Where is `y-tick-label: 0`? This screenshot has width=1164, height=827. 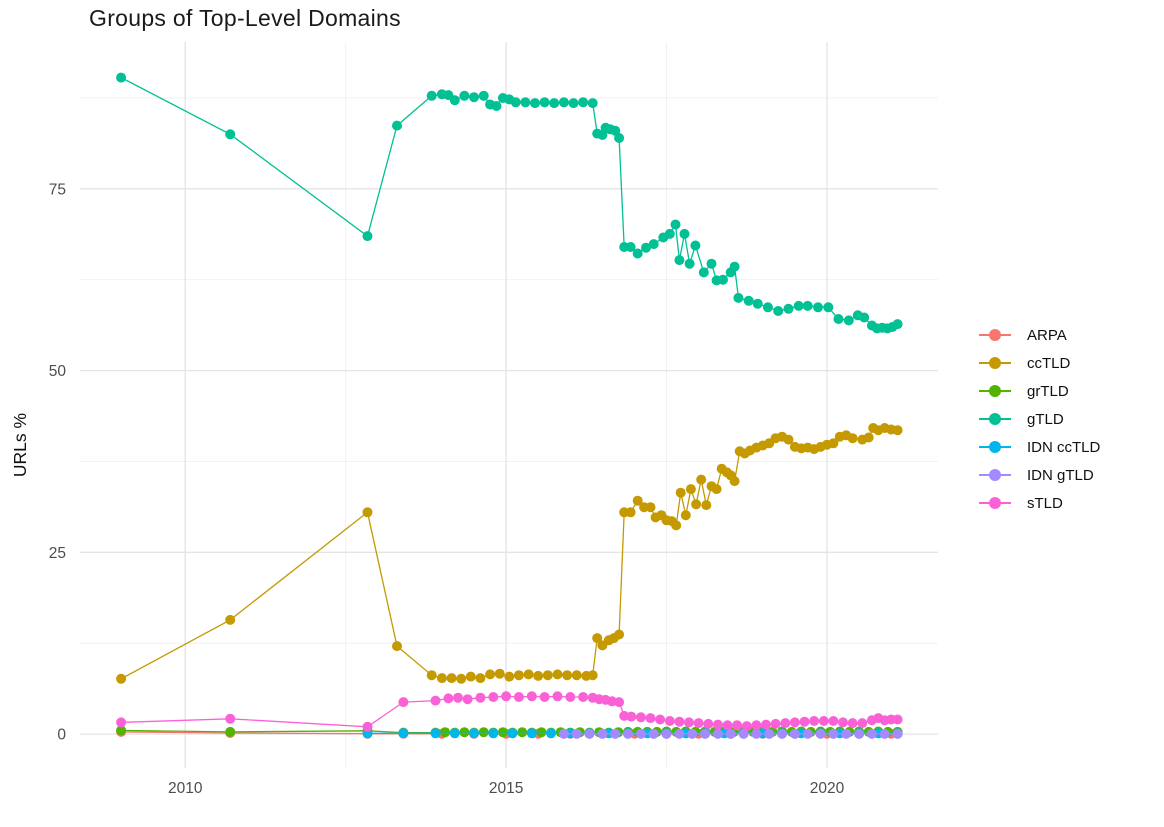 y-tick-label: 0 is located at coordinates (61, 735).